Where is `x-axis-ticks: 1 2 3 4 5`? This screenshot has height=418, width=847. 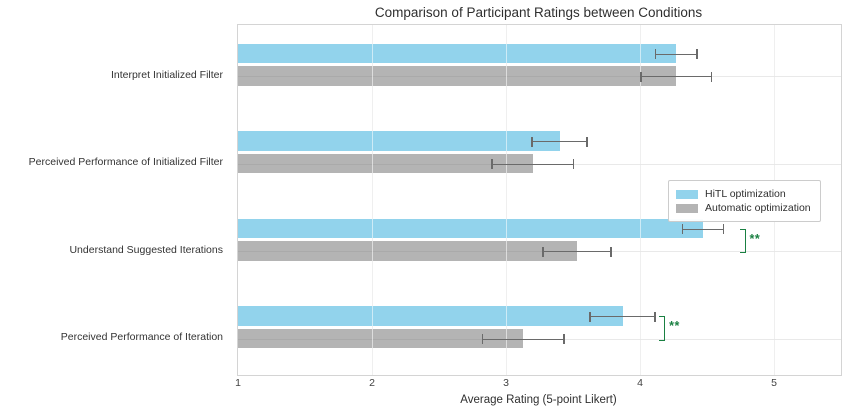
x-axis-ticks: 1 2 3 4 5 is located at coordinates (537, 384).